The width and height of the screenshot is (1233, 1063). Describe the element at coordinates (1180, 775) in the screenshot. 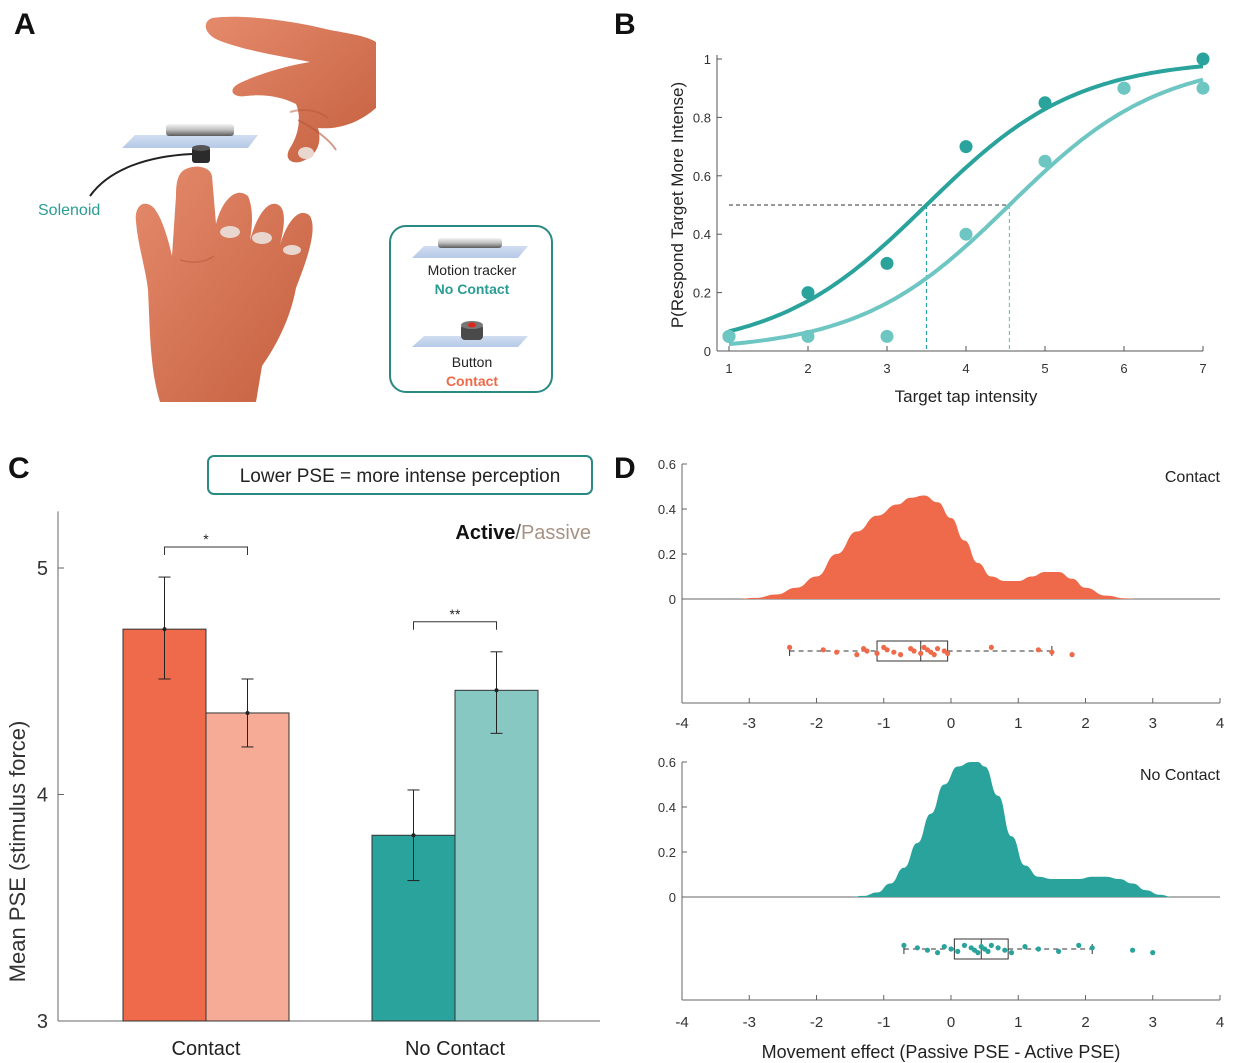

I see `subplot-title: No Contact` at that location.